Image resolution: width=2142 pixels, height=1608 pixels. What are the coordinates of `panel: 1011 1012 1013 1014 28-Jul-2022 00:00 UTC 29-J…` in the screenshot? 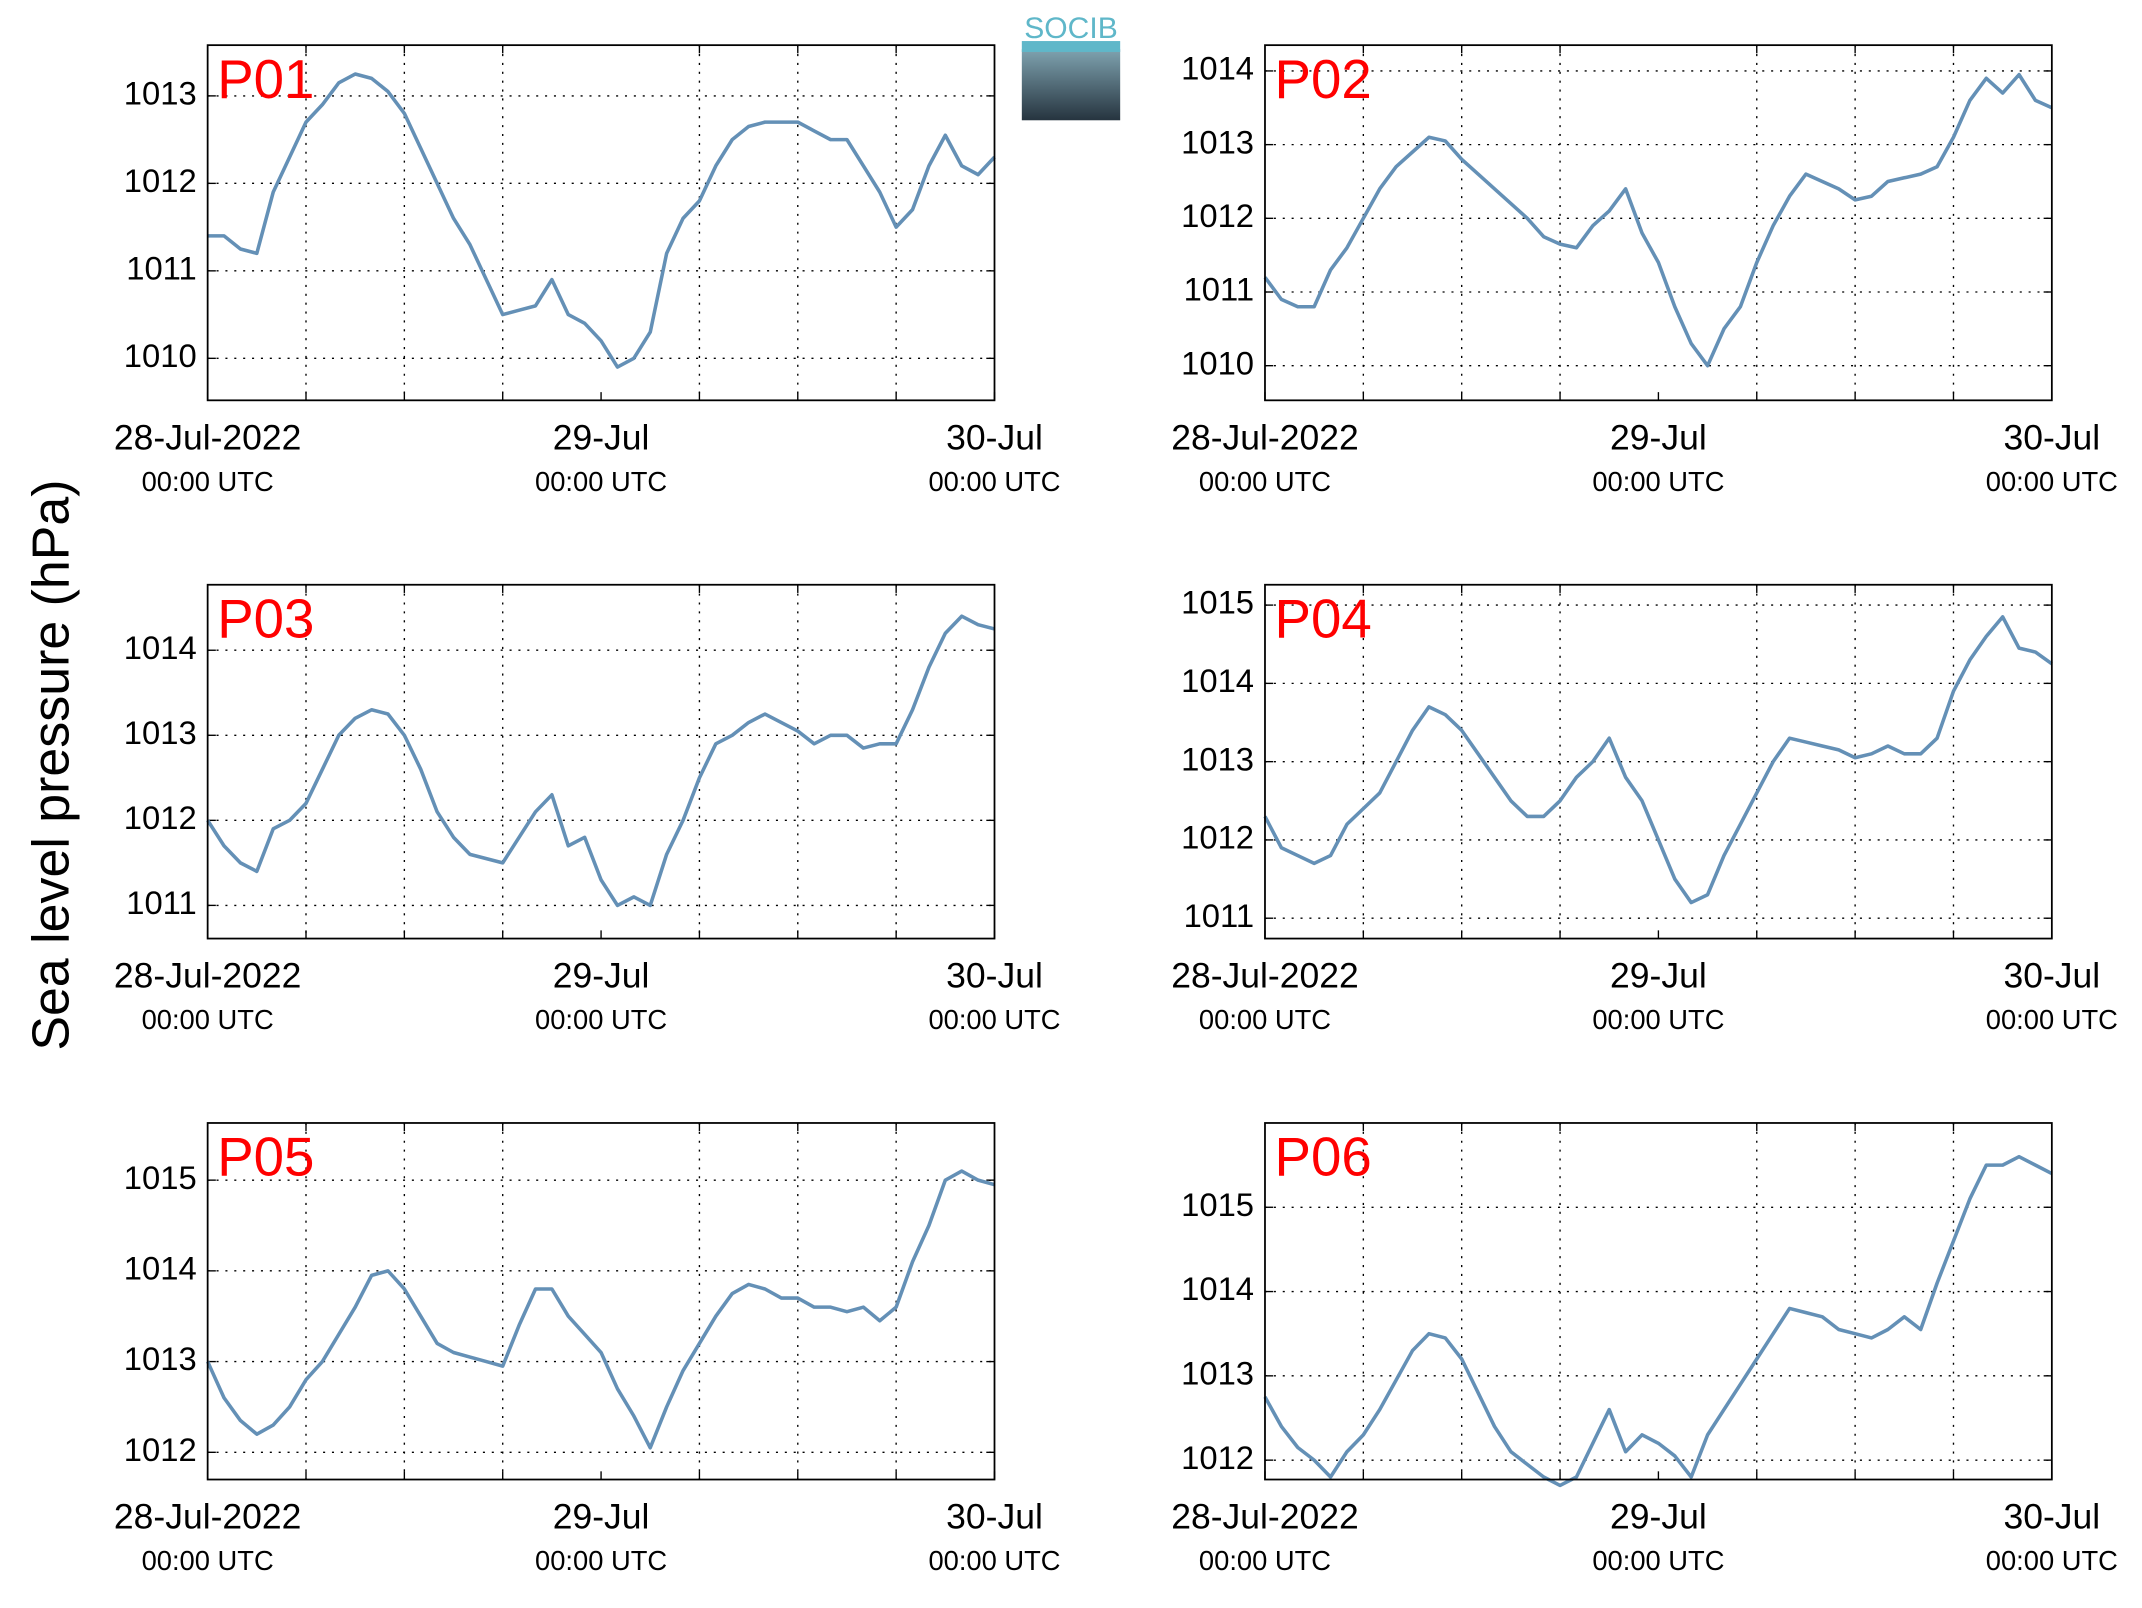 It's located at (587, 809).